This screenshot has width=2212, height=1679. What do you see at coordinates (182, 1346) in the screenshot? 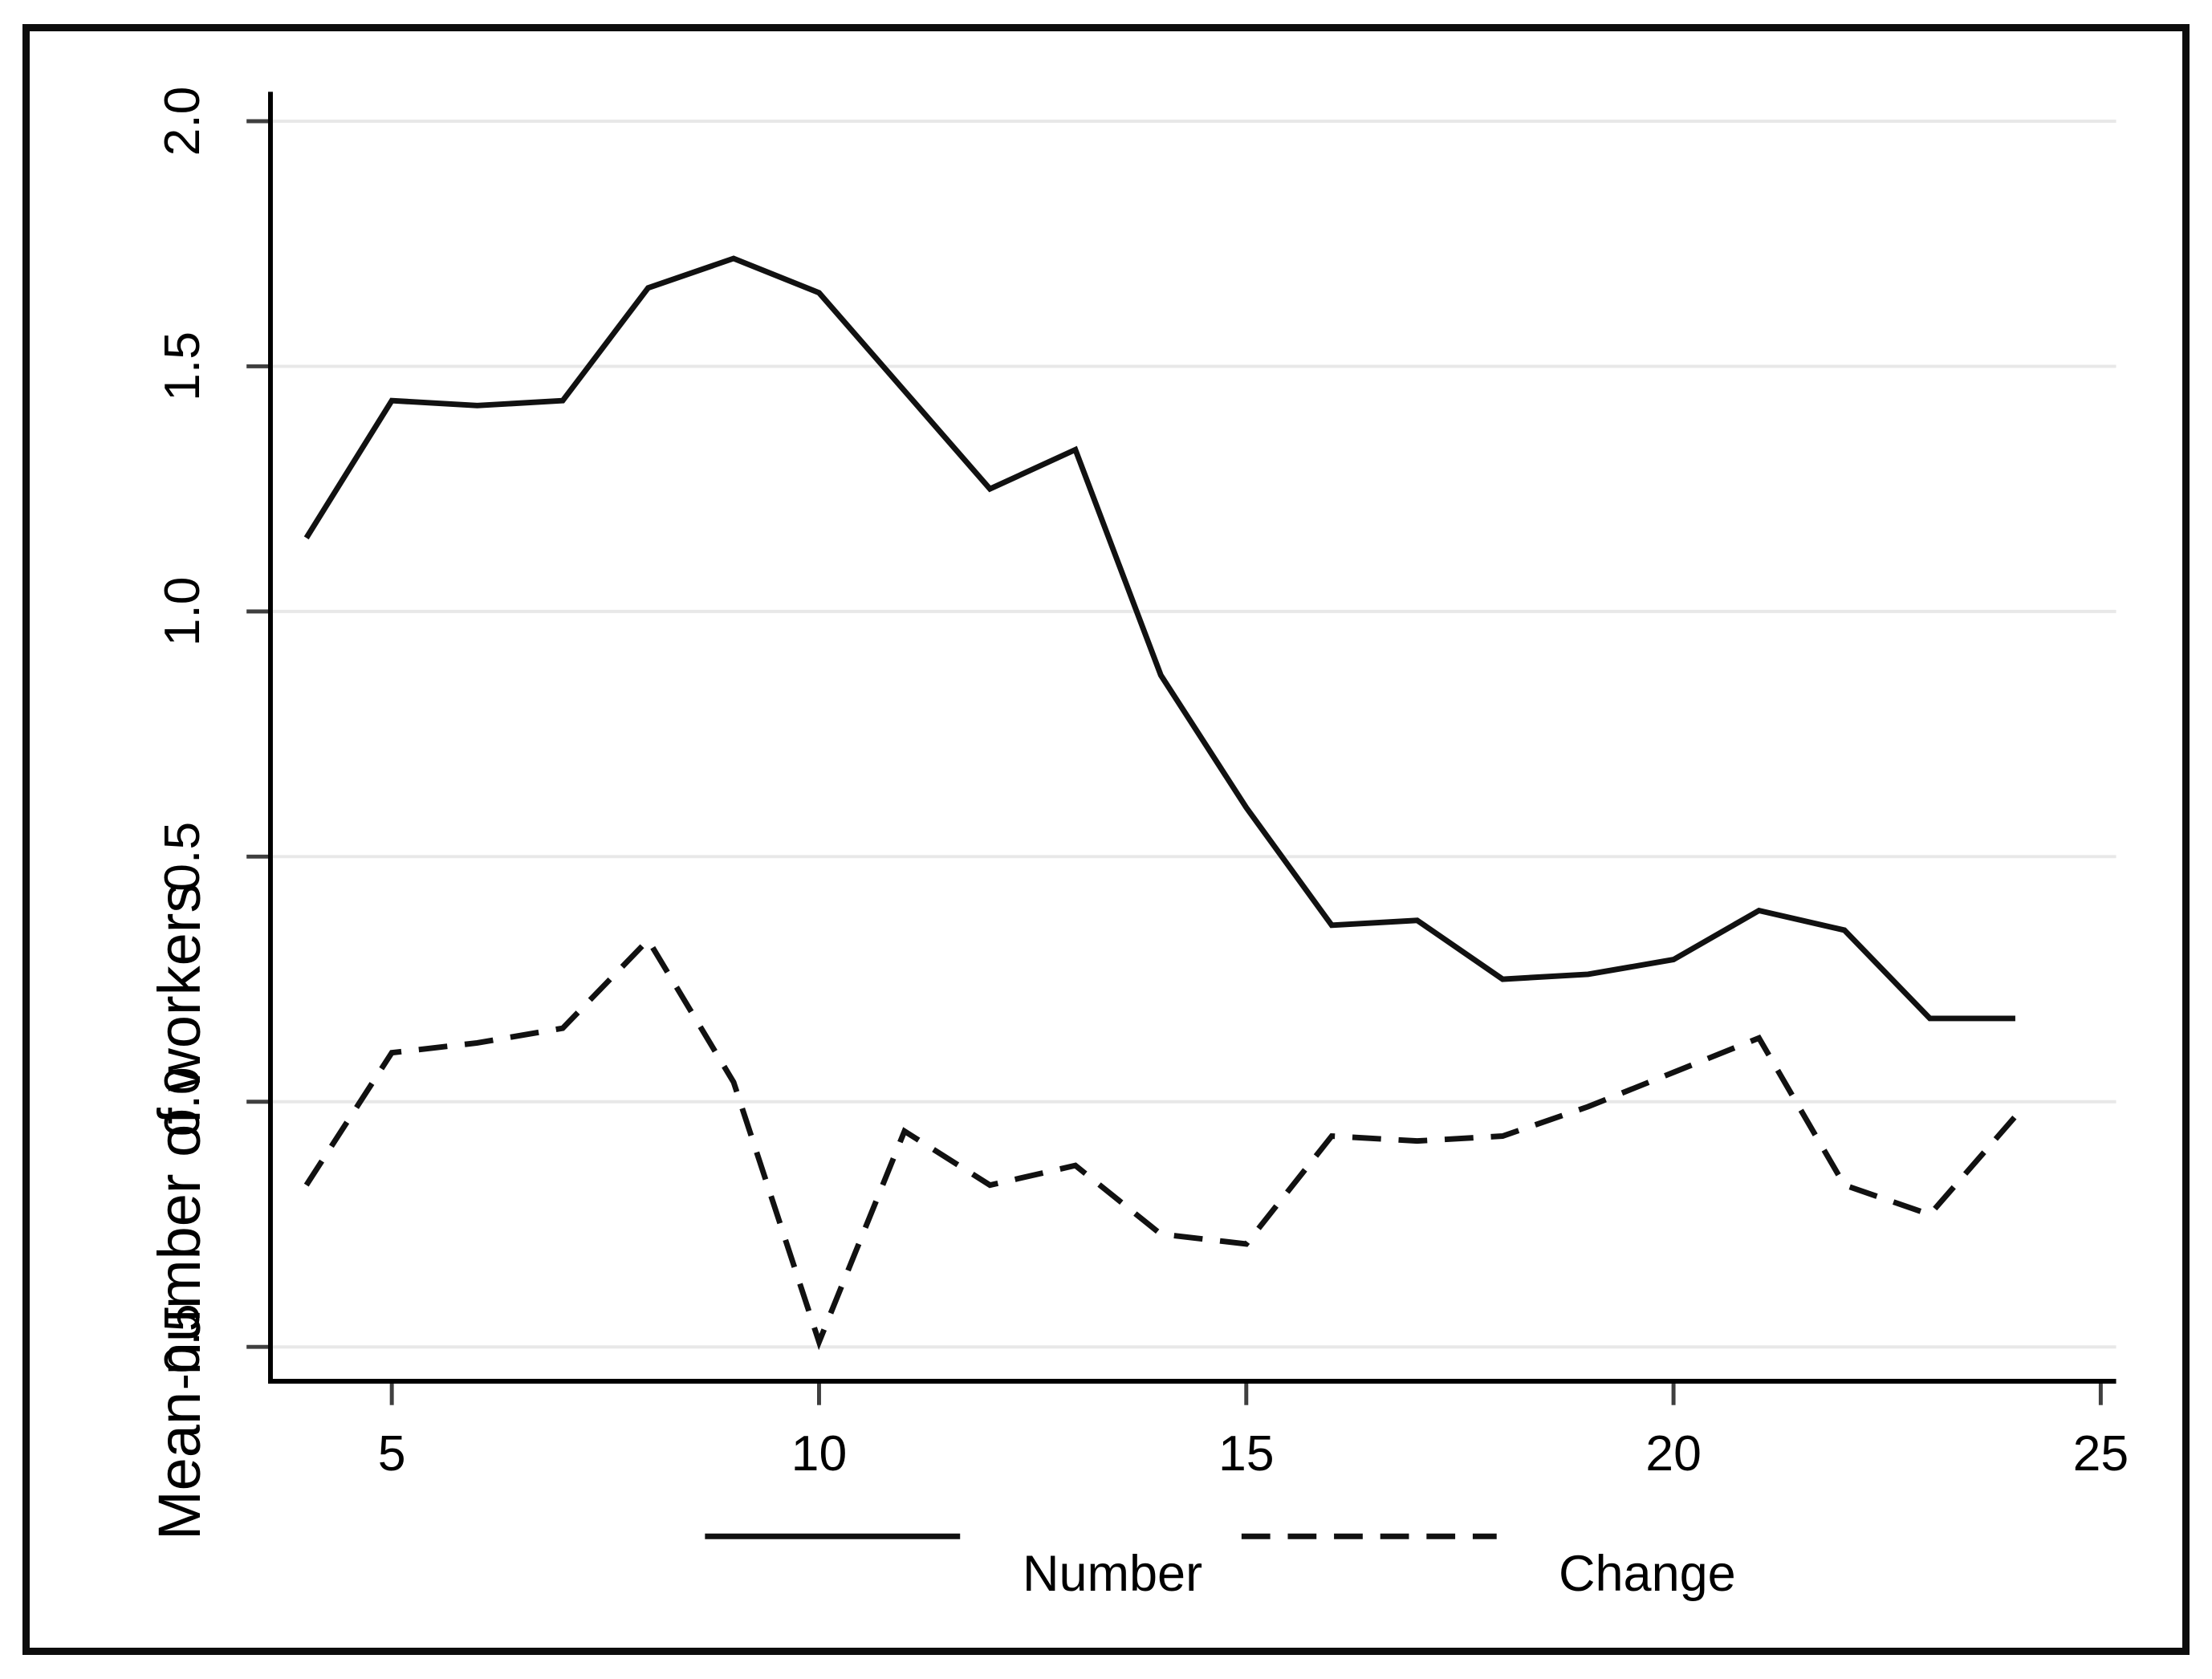
I see `svg-text: -0.5` at bounding box center [182, 1346].